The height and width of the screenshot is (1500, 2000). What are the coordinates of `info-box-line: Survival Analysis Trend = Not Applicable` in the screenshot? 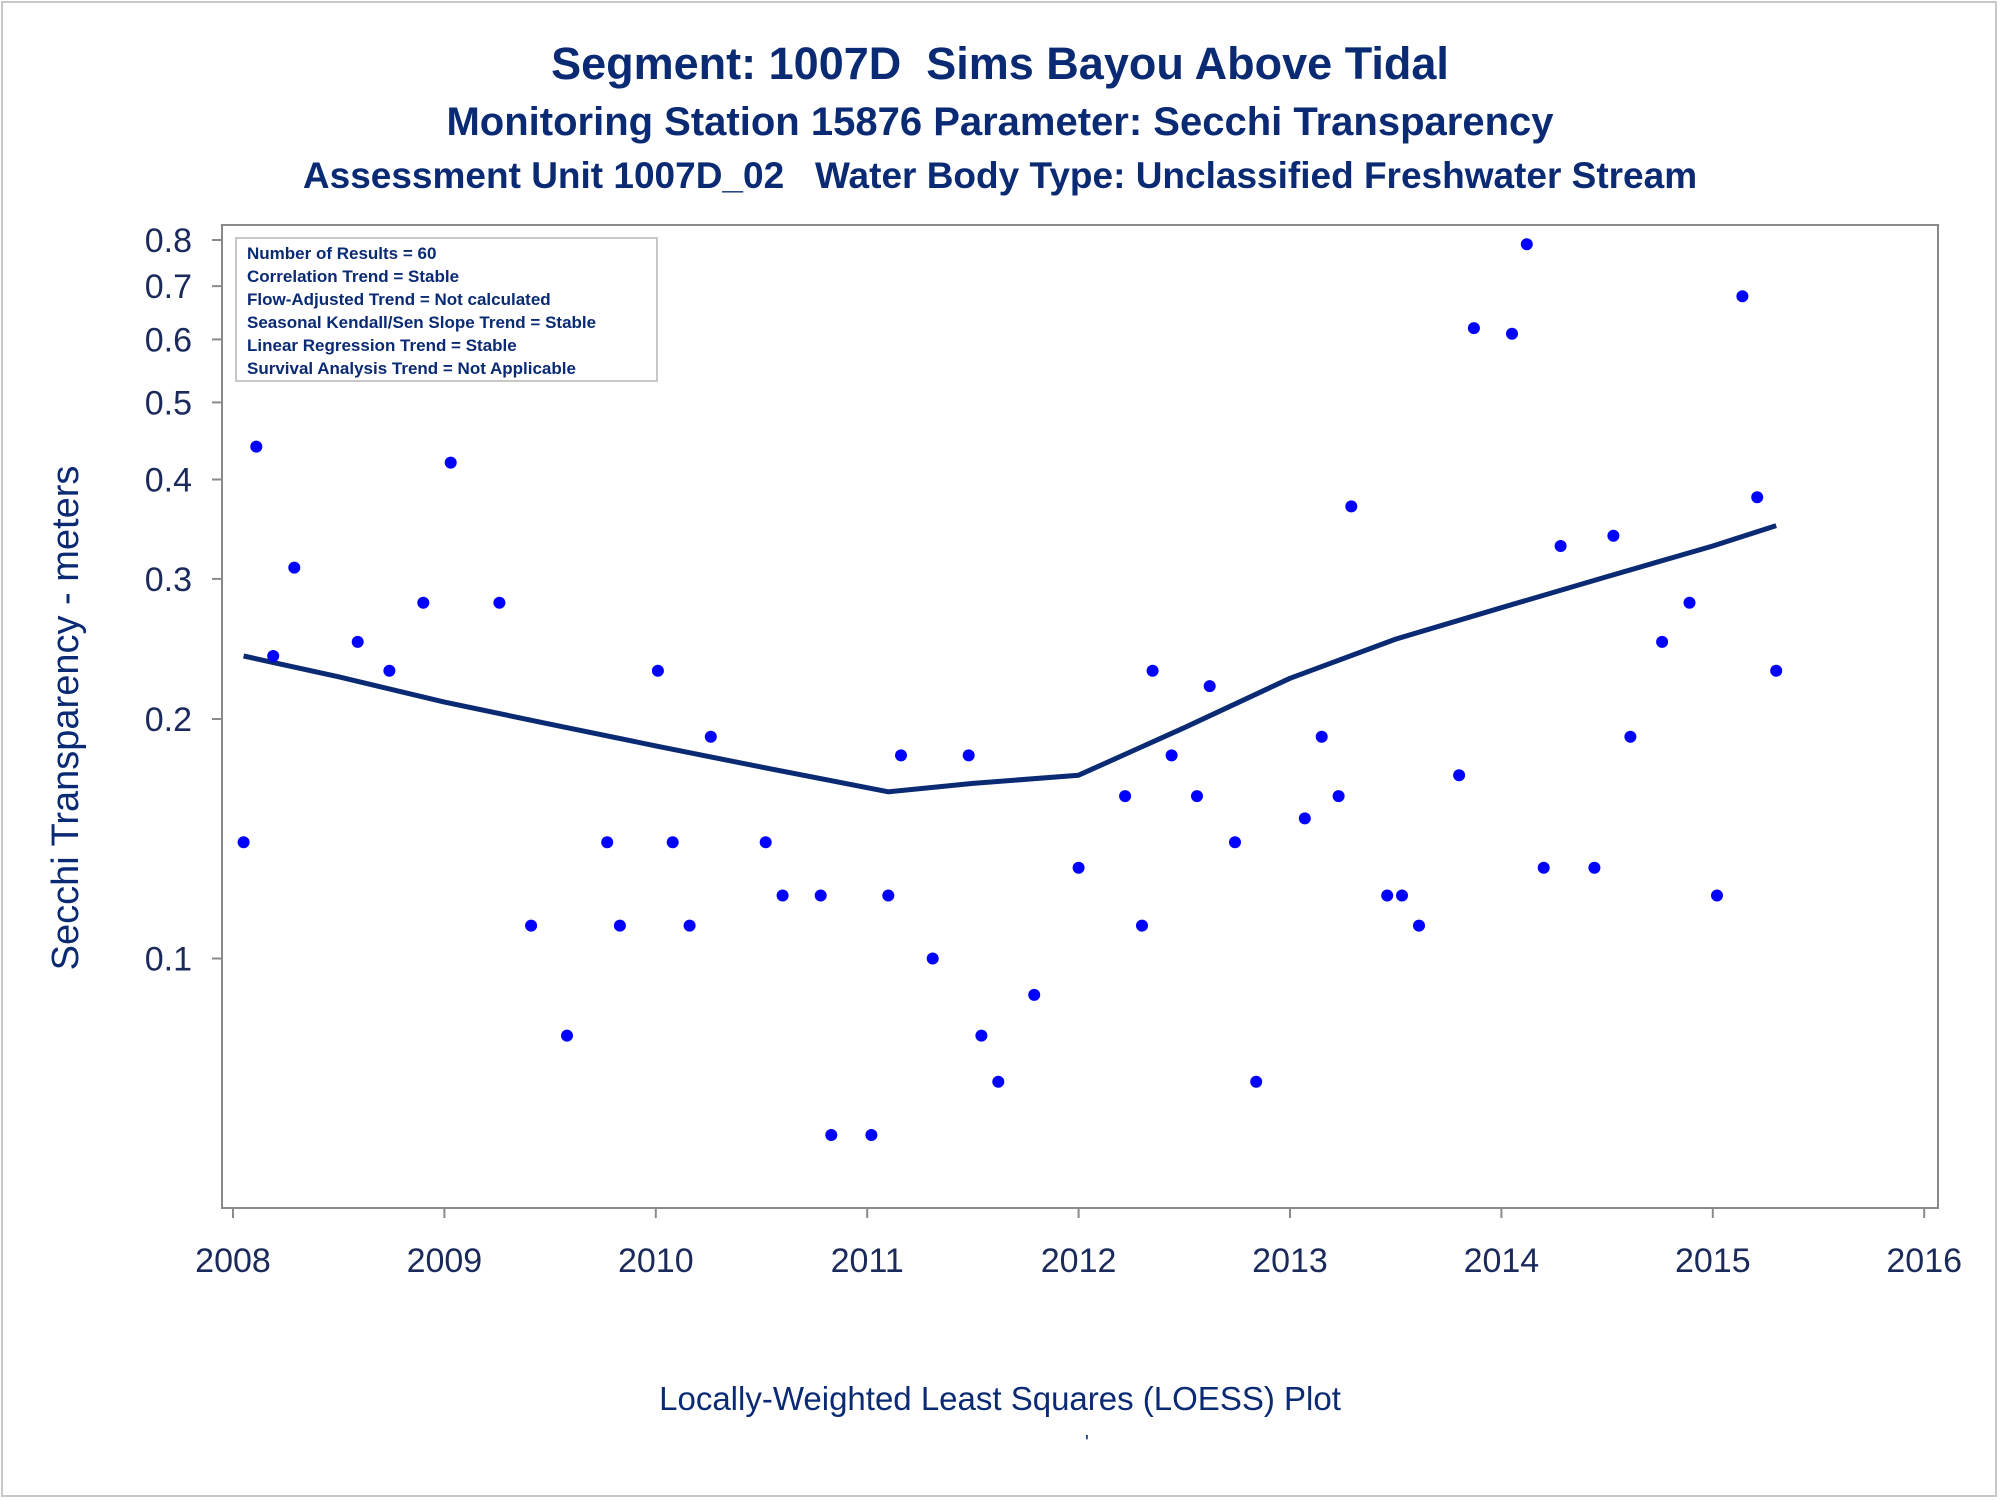 It's located at (411, 368).